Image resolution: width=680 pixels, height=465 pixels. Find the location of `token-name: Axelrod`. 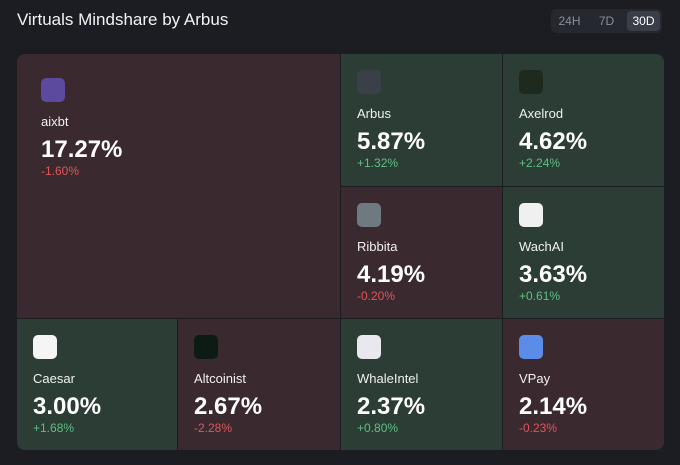

token-name: Axelrod is located at coordinates (541, 113).